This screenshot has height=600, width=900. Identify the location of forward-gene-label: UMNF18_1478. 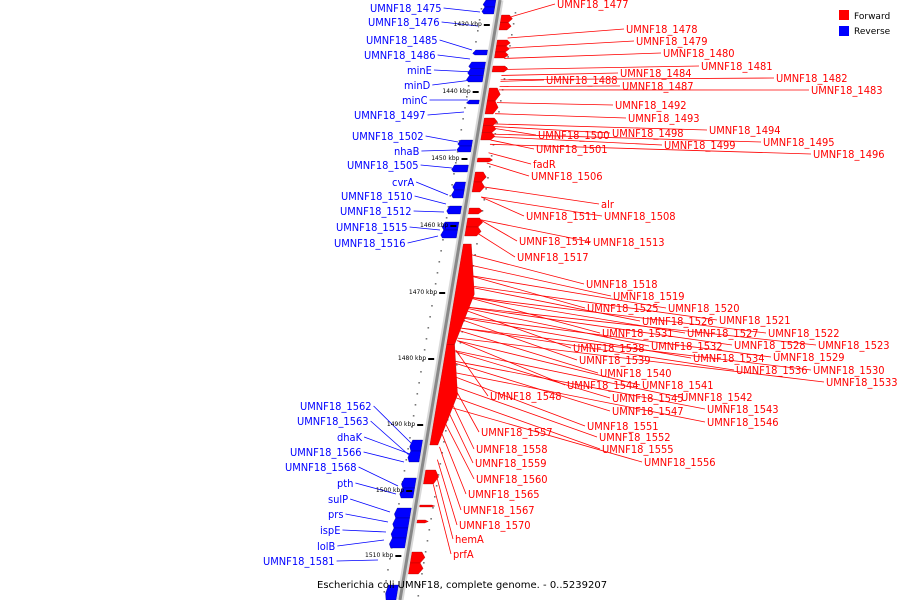
(662, 29).